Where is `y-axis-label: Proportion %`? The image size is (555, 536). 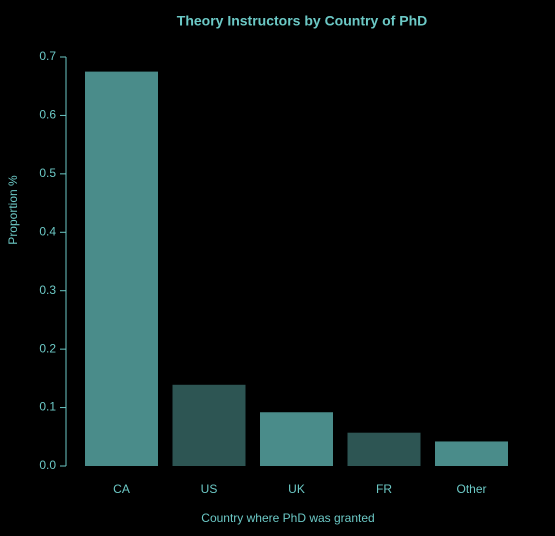 y-axis-label: Proportion % is located at coordinates (13, 210).